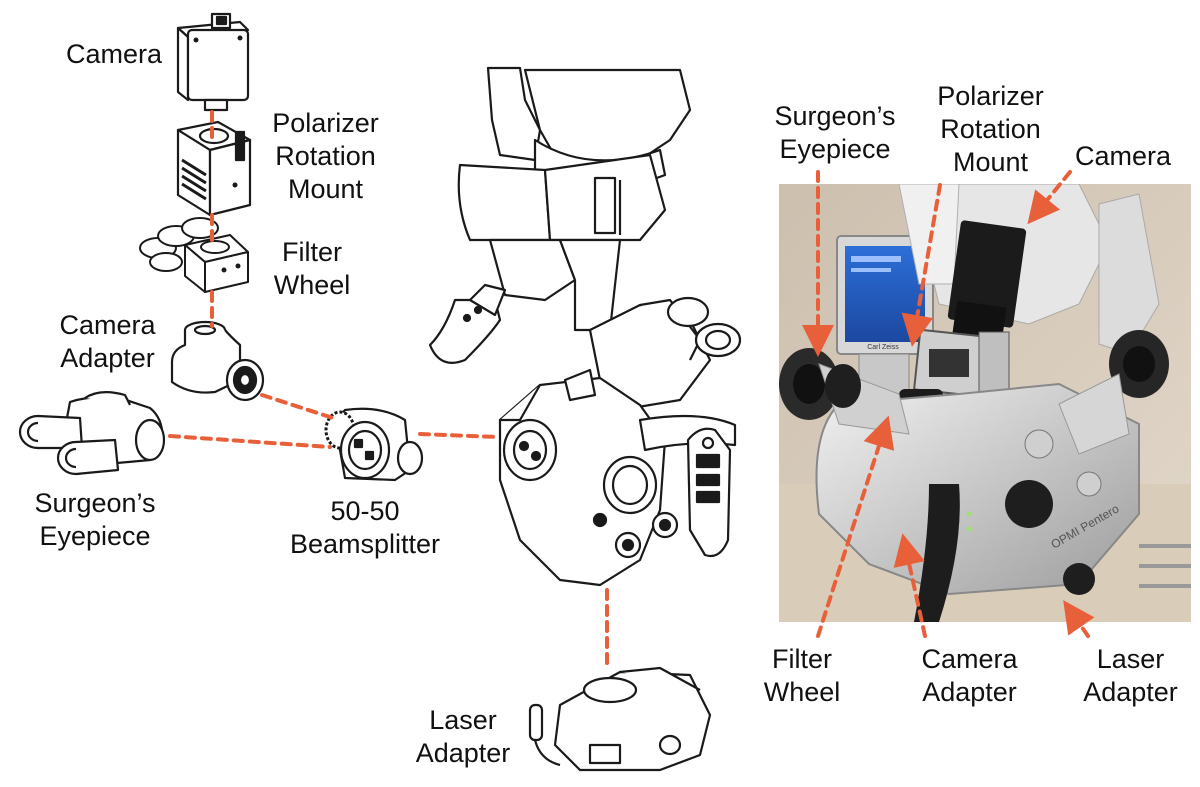 The image size is (1200, 787). What do you see at coordinates (802, 675) in the screenshot?
I see `label-filter-wheel-right: Filter Wheel` at bounding box center [802, 675].